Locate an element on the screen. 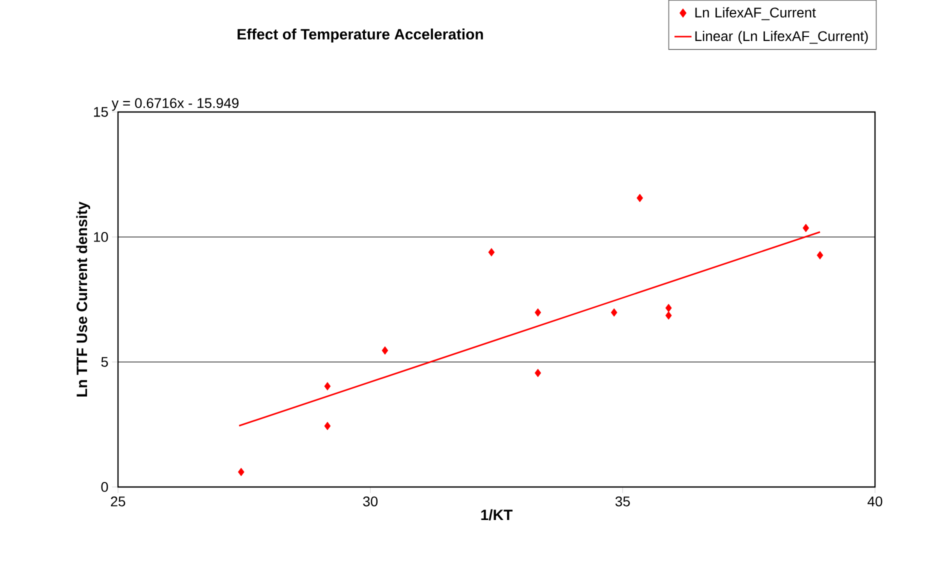 This screenshot has width=939, height=571. text: y = 0.6716x - 15.949 is located at coordinates (175, 104).